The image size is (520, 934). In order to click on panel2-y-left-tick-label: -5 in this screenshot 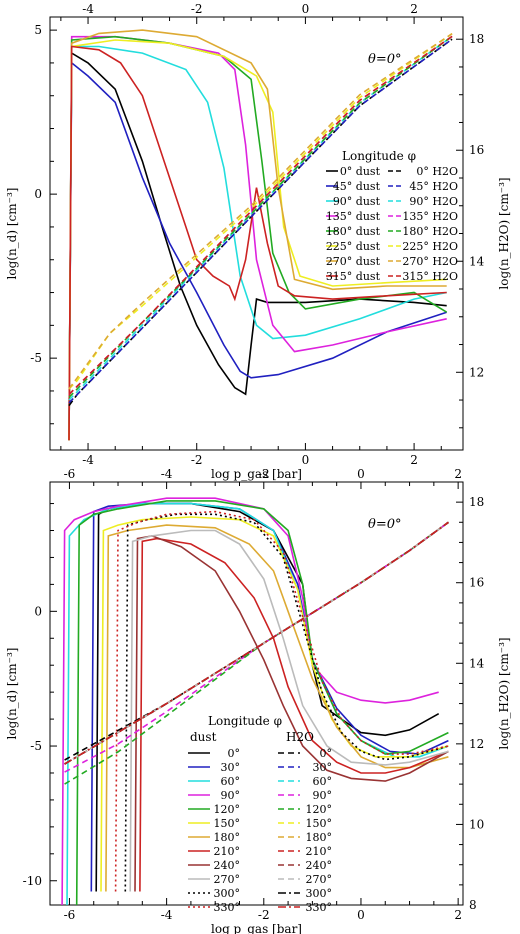, I will do `click(36, 746)`.